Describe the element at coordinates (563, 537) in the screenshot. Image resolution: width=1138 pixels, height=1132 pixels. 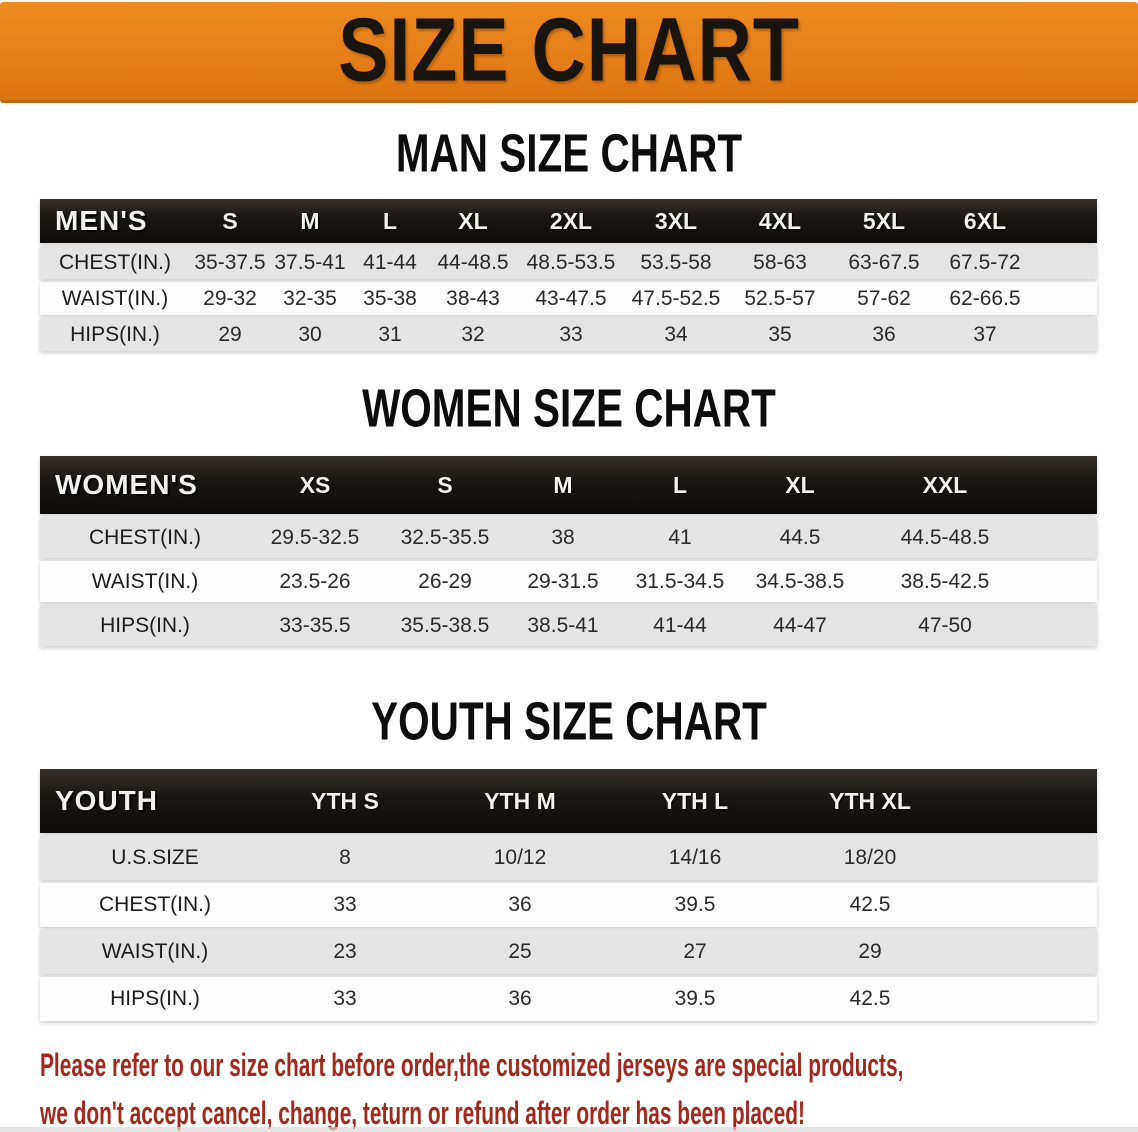
I see `size-cell: 38` at that location.